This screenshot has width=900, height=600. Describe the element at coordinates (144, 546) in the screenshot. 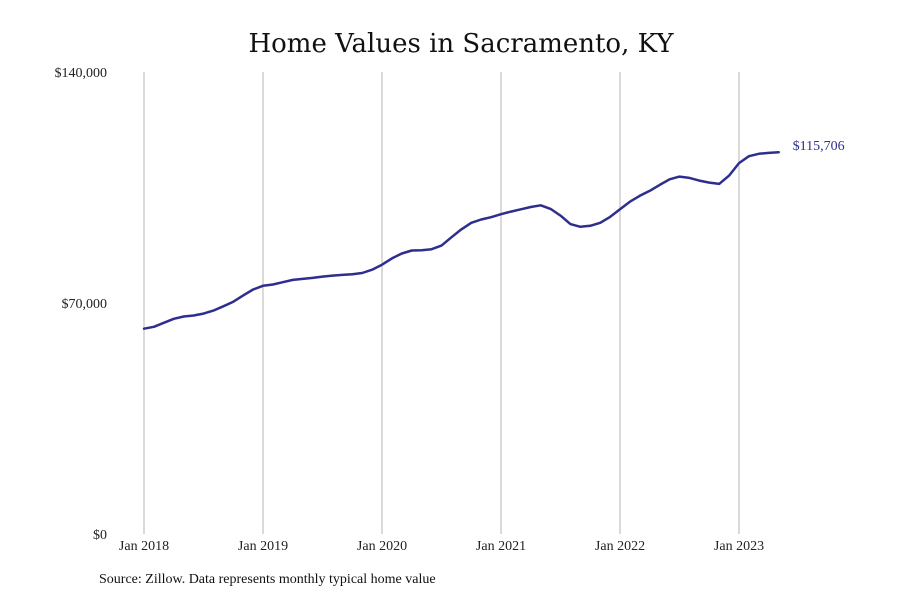

I see `x-tick-label: Jan 2018` at that location.